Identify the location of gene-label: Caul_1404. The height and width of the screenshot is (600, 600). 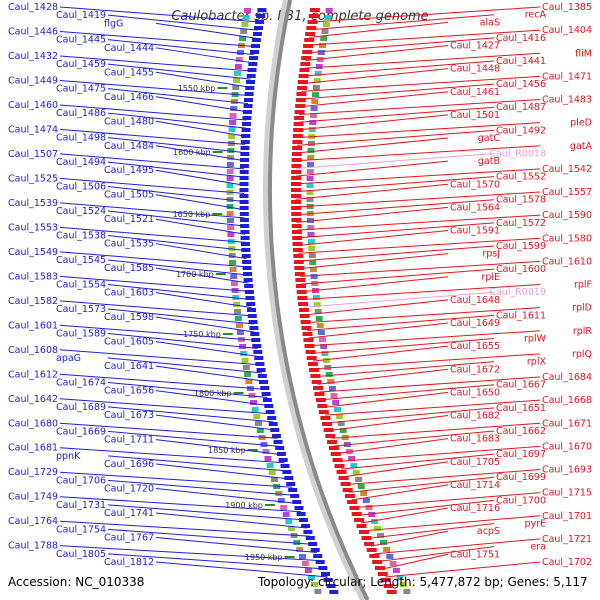
(567, 30).